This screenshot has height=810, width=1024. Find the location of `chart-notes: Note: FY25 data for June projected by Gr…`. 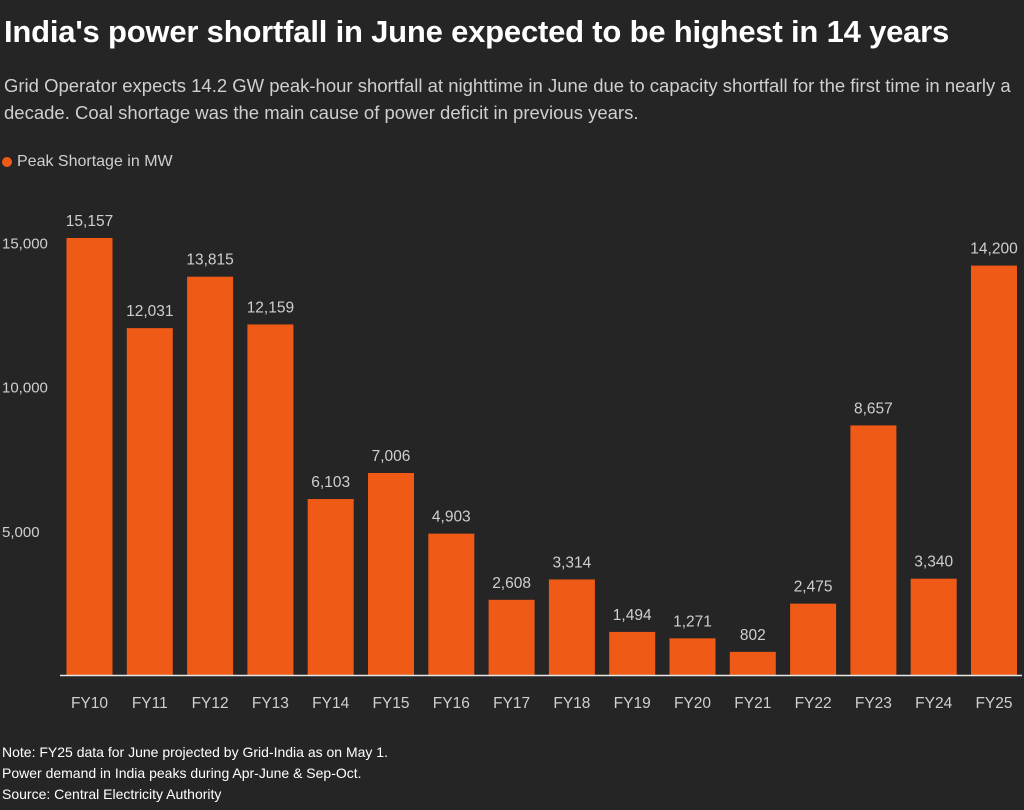

chart-notes: Note: FY25 data for June projected by Gr… is located at coordinates (195, 773).